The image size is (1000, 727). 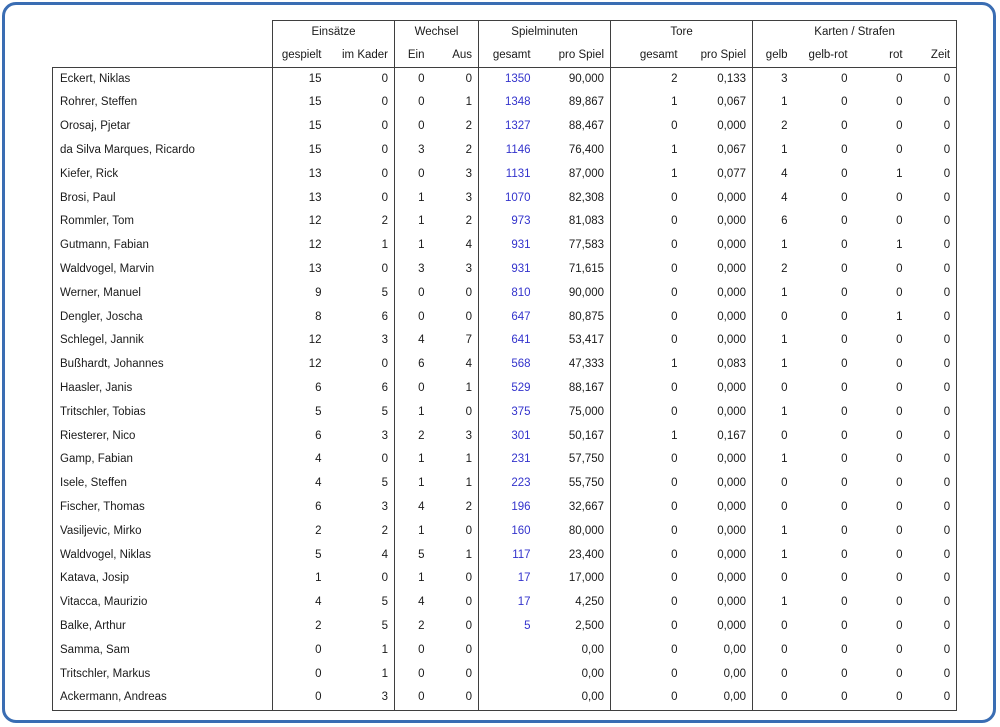 What do you see at coordinates (507, 531) in the screenshot?
I see `stat-cell-minuten-gesamt: 160` at bounding box center [507, 531].